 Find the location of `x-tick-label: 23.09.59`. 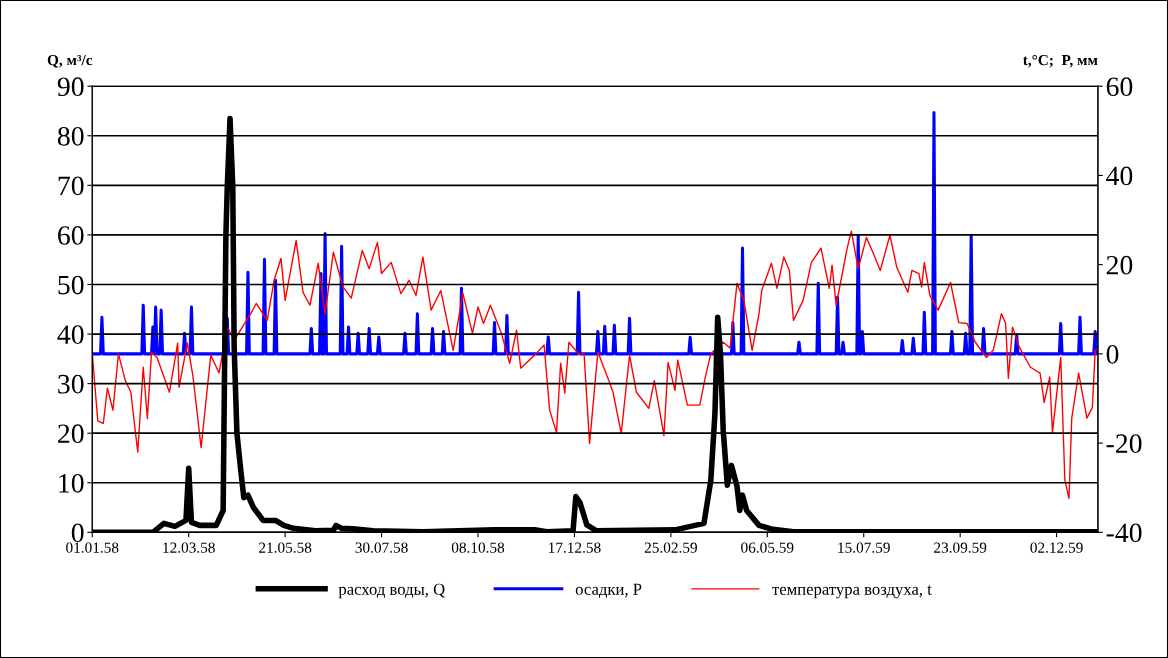

x-tick-label: 23.09.59 is located at coordinates (960, 547).